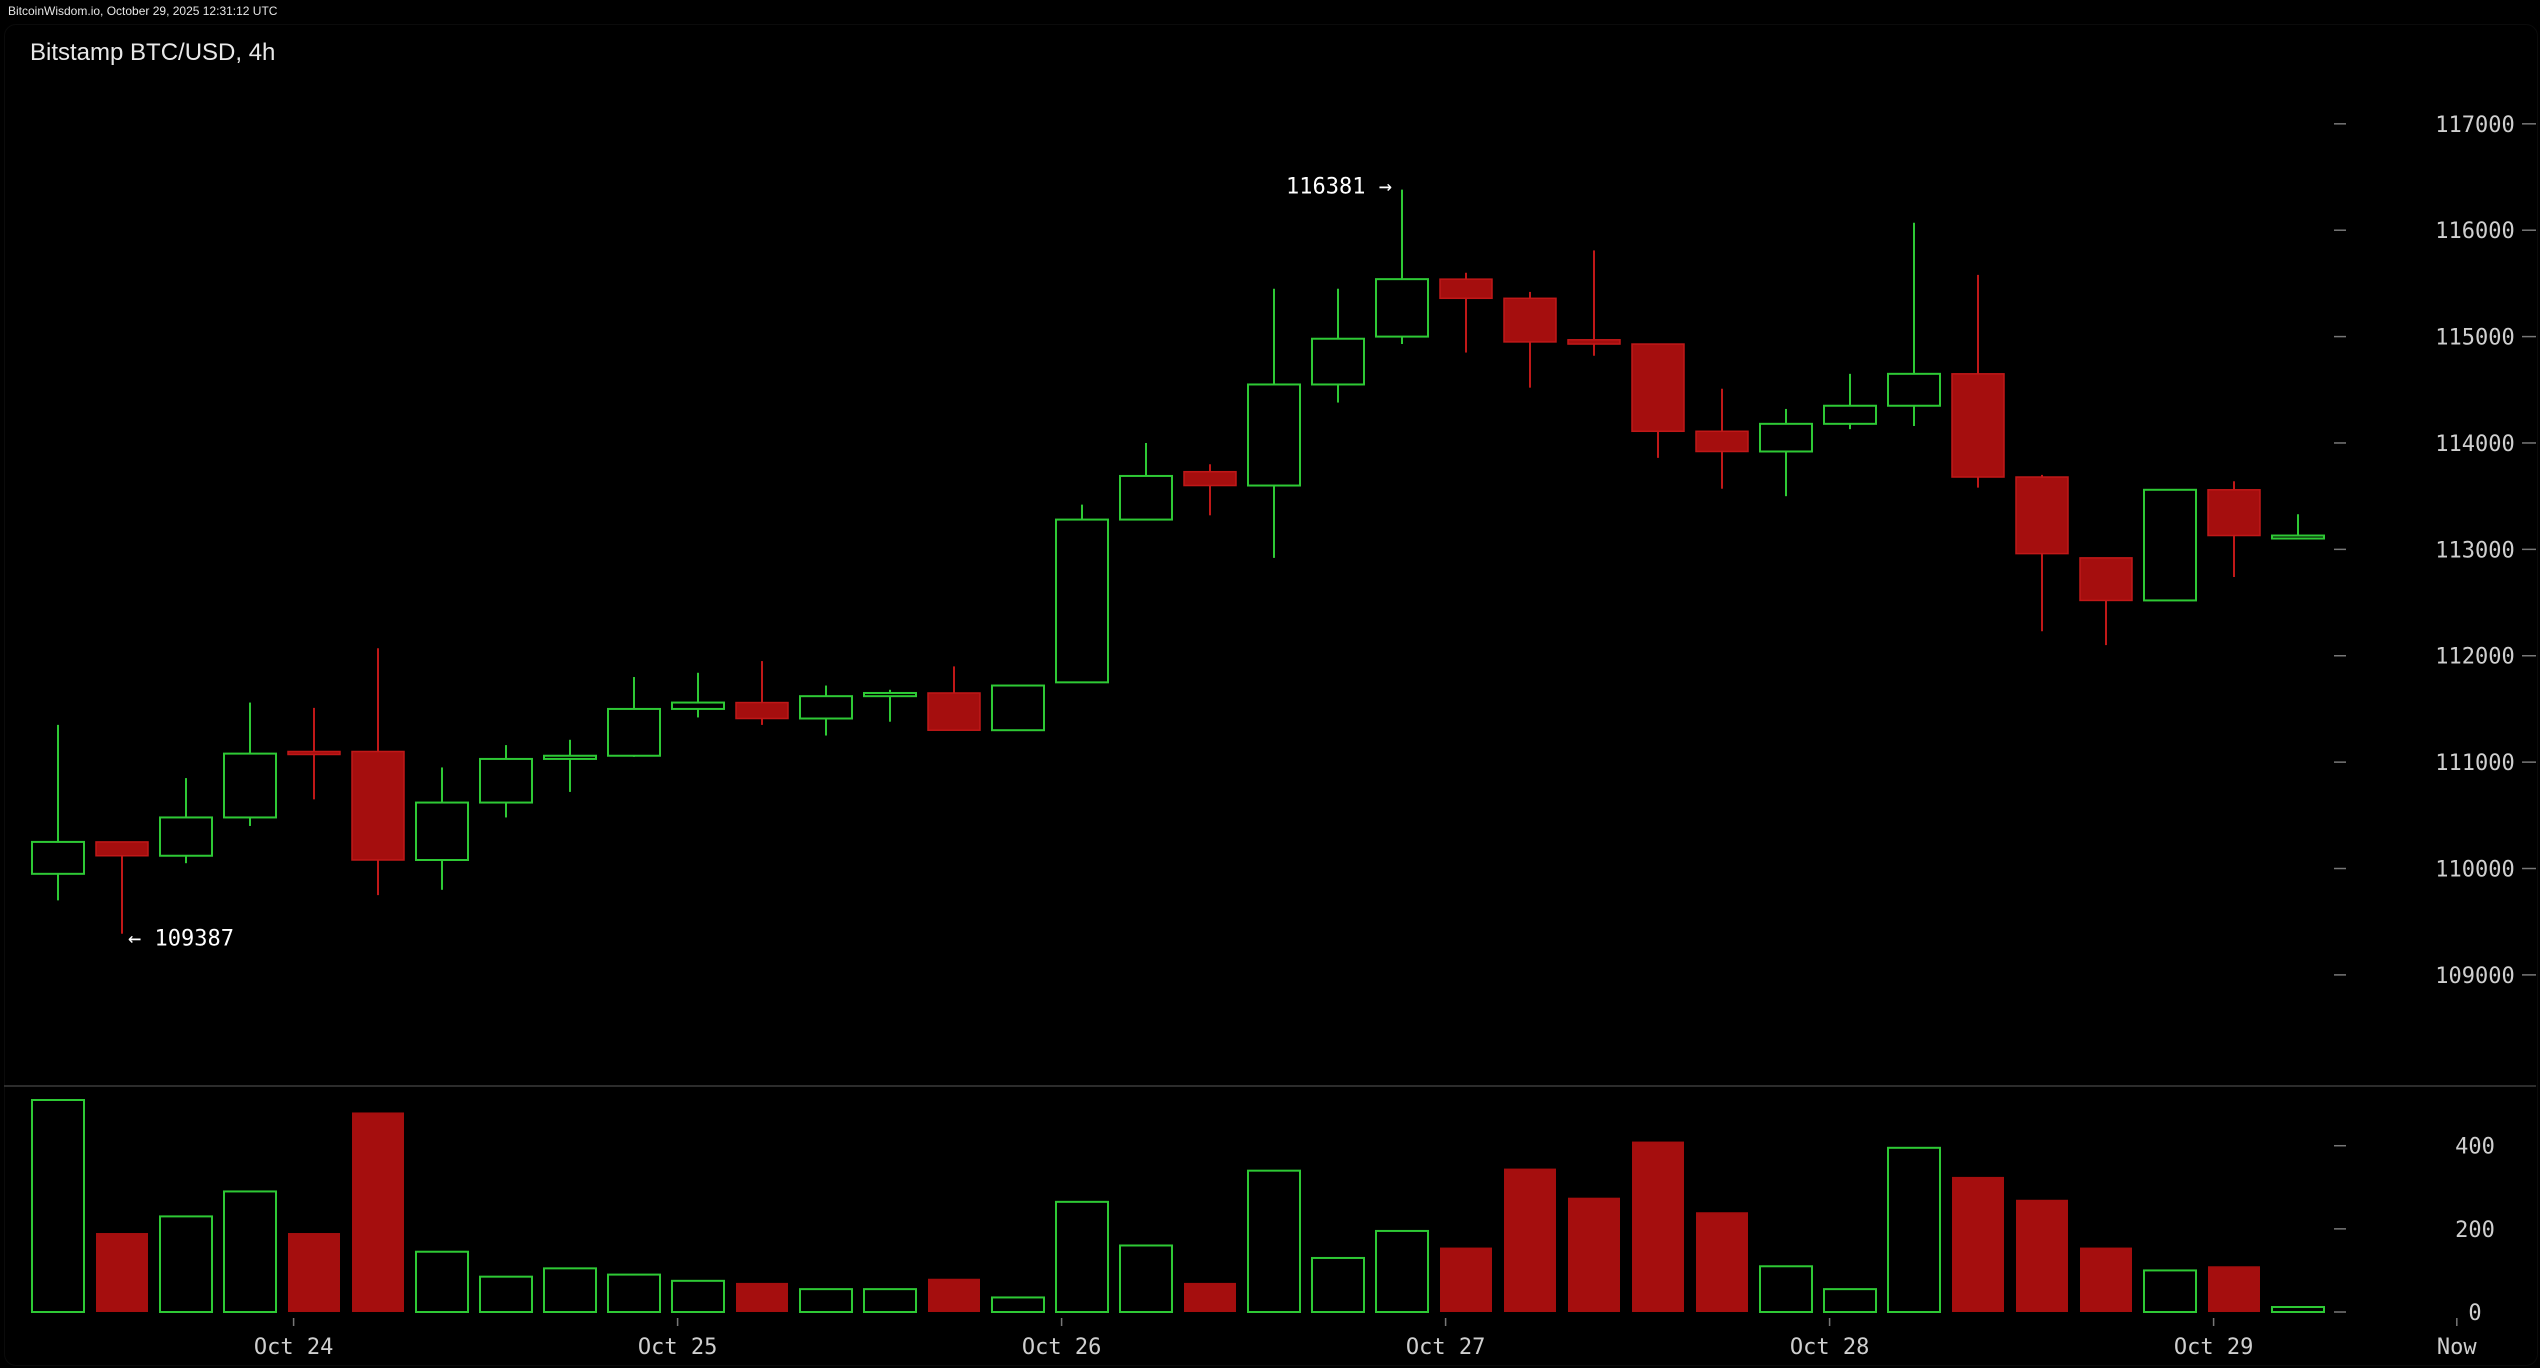 The height and width of the screenshot is (1368, 2540). Describe the element at coordinates (2213, 1347) in the screenshot. I see `x-tick-label: Oct 29` at that location.